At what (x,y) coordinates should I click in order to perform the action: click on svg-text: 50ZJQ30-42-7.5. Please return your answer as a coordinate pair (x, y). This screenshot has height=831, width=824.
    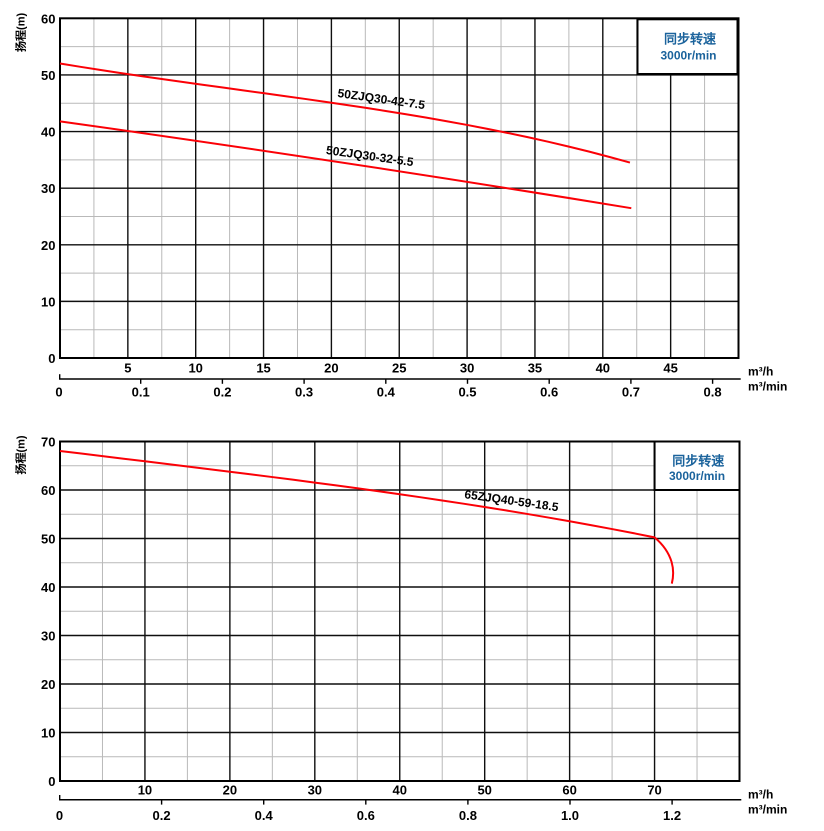
    Looking at the image, I should click on (381, 99).